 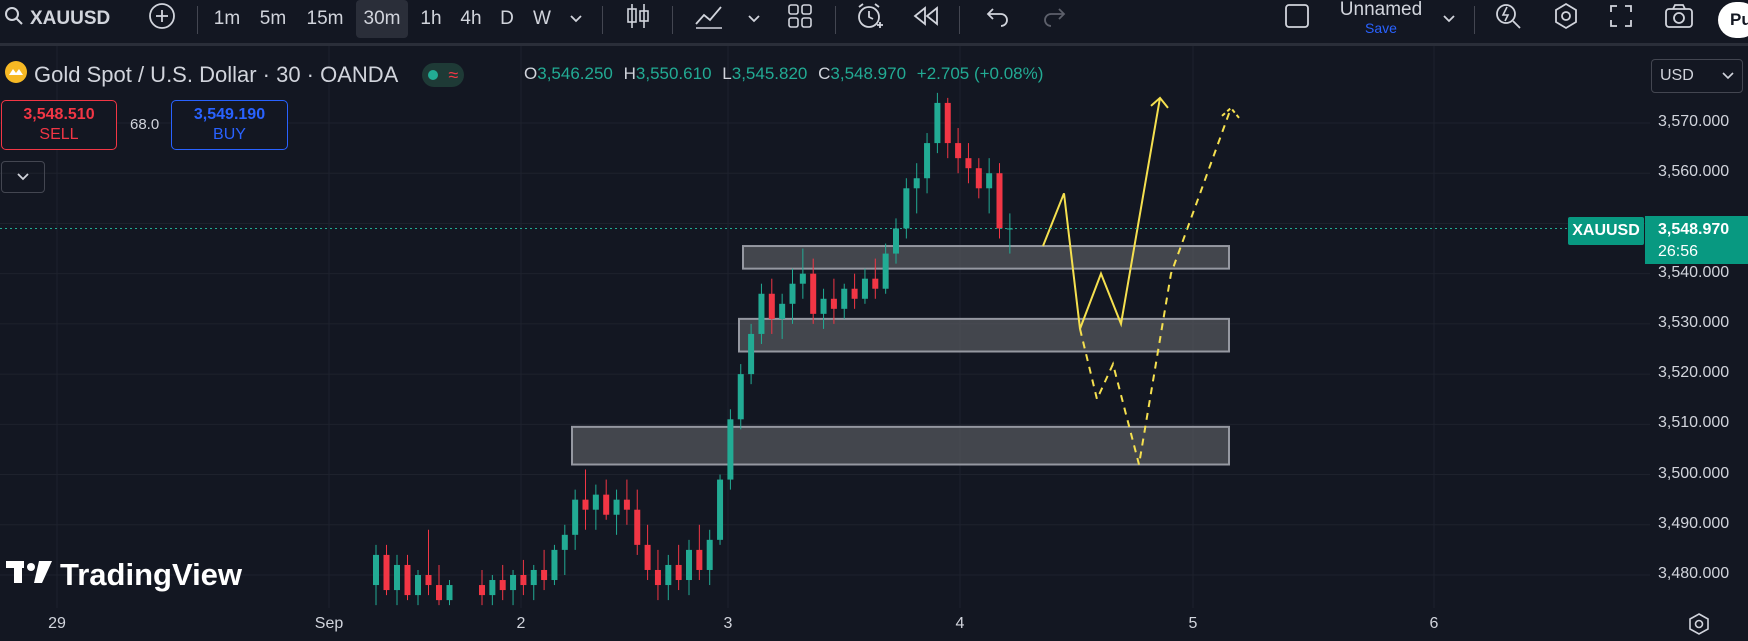 What do you see at coordinates (151, 574) in the screenshot?
I see `watermark-text: TradingView` at bounding box center [151, 574].